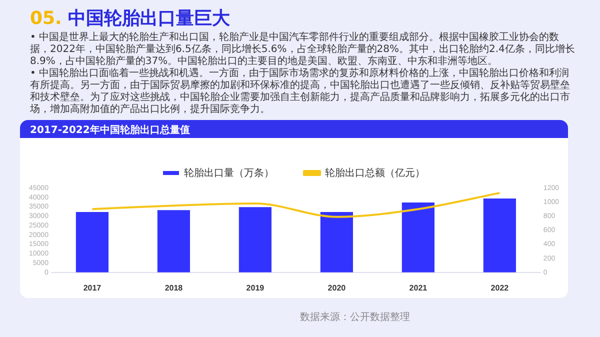 The width and height of the screenshot is (600, 337). Describe the element at coordinates (500, 287) in the screenshot. I see `x-tick-label: 2022` at that location.